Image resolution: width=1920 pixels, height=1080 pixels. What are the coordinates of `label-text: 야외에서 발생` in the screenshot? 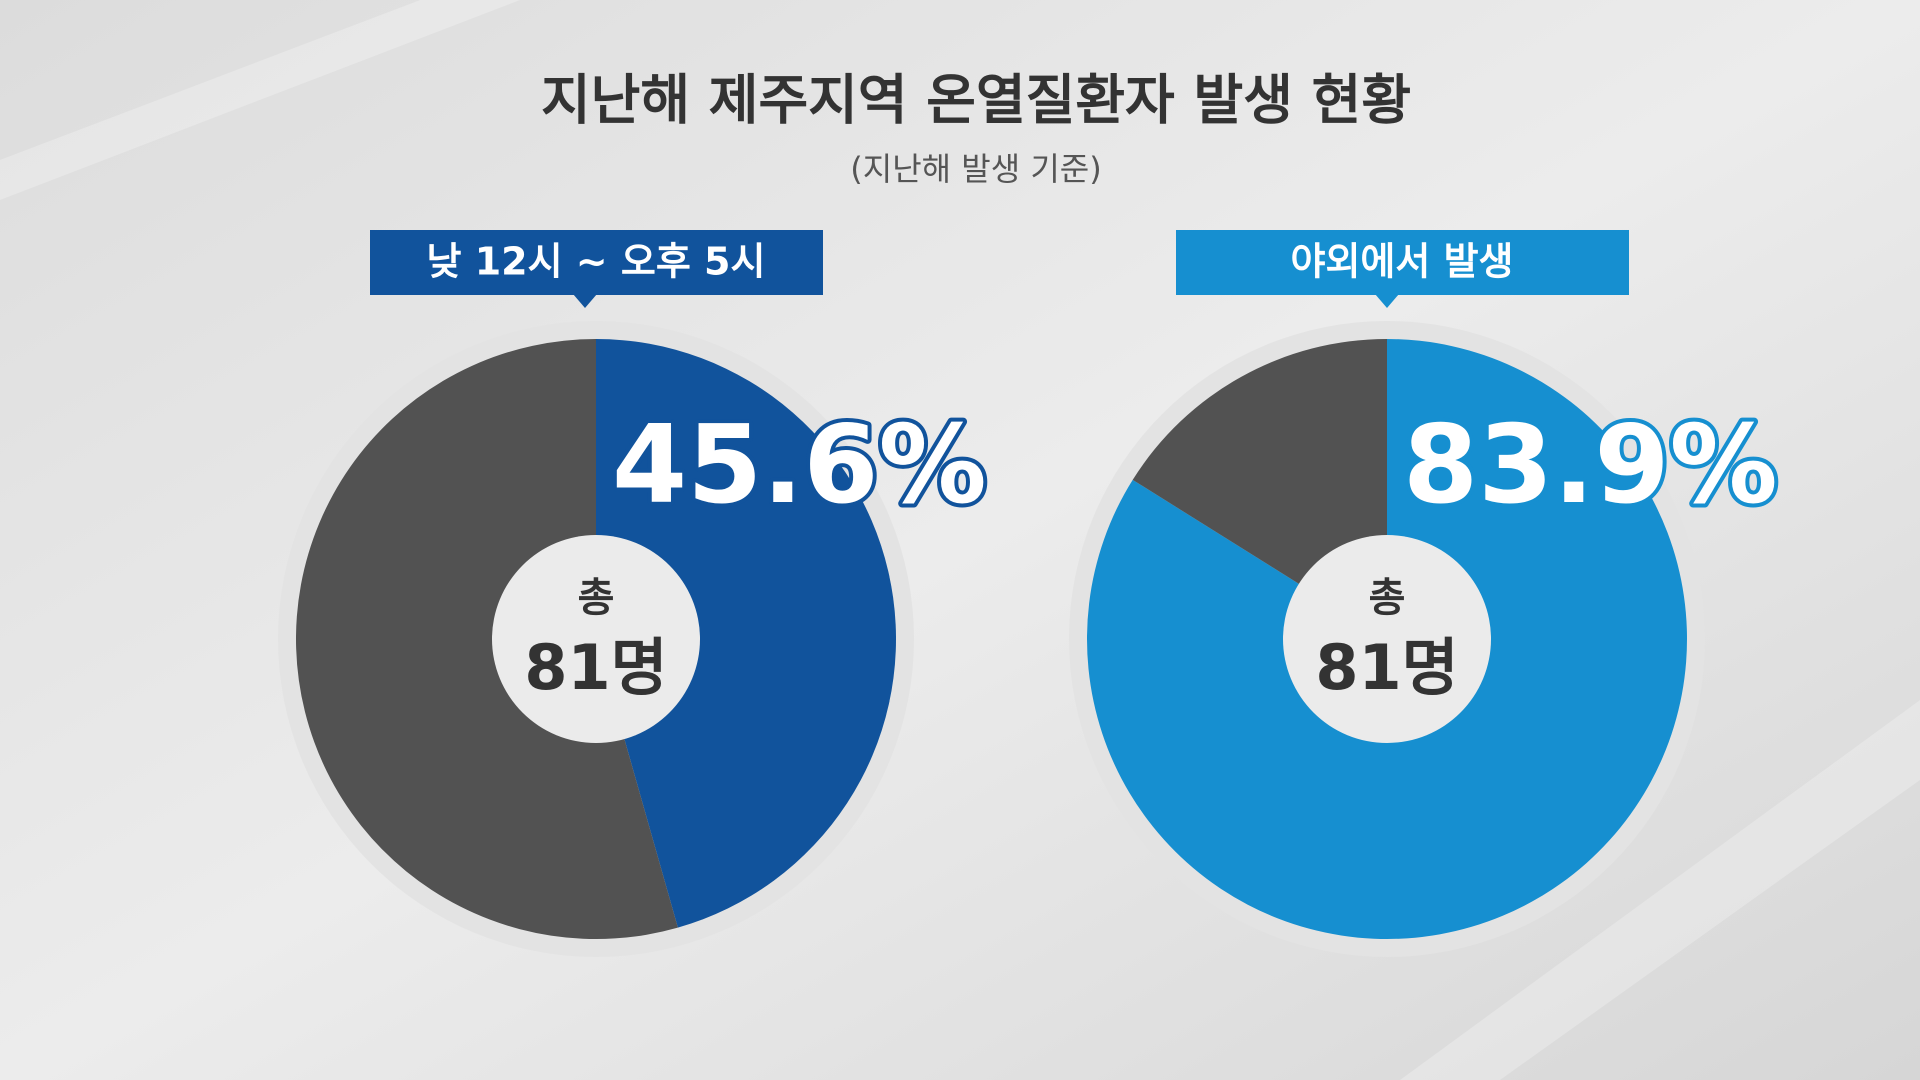 It's located at (1402, 262).